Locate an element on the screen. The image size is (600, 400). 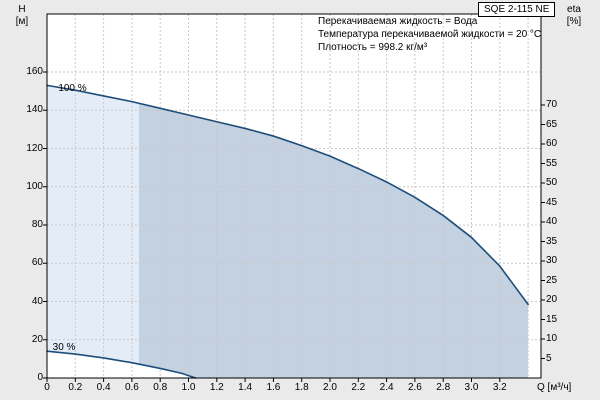
x-tick-label: 2.8 is located at coordinates (443, 387).